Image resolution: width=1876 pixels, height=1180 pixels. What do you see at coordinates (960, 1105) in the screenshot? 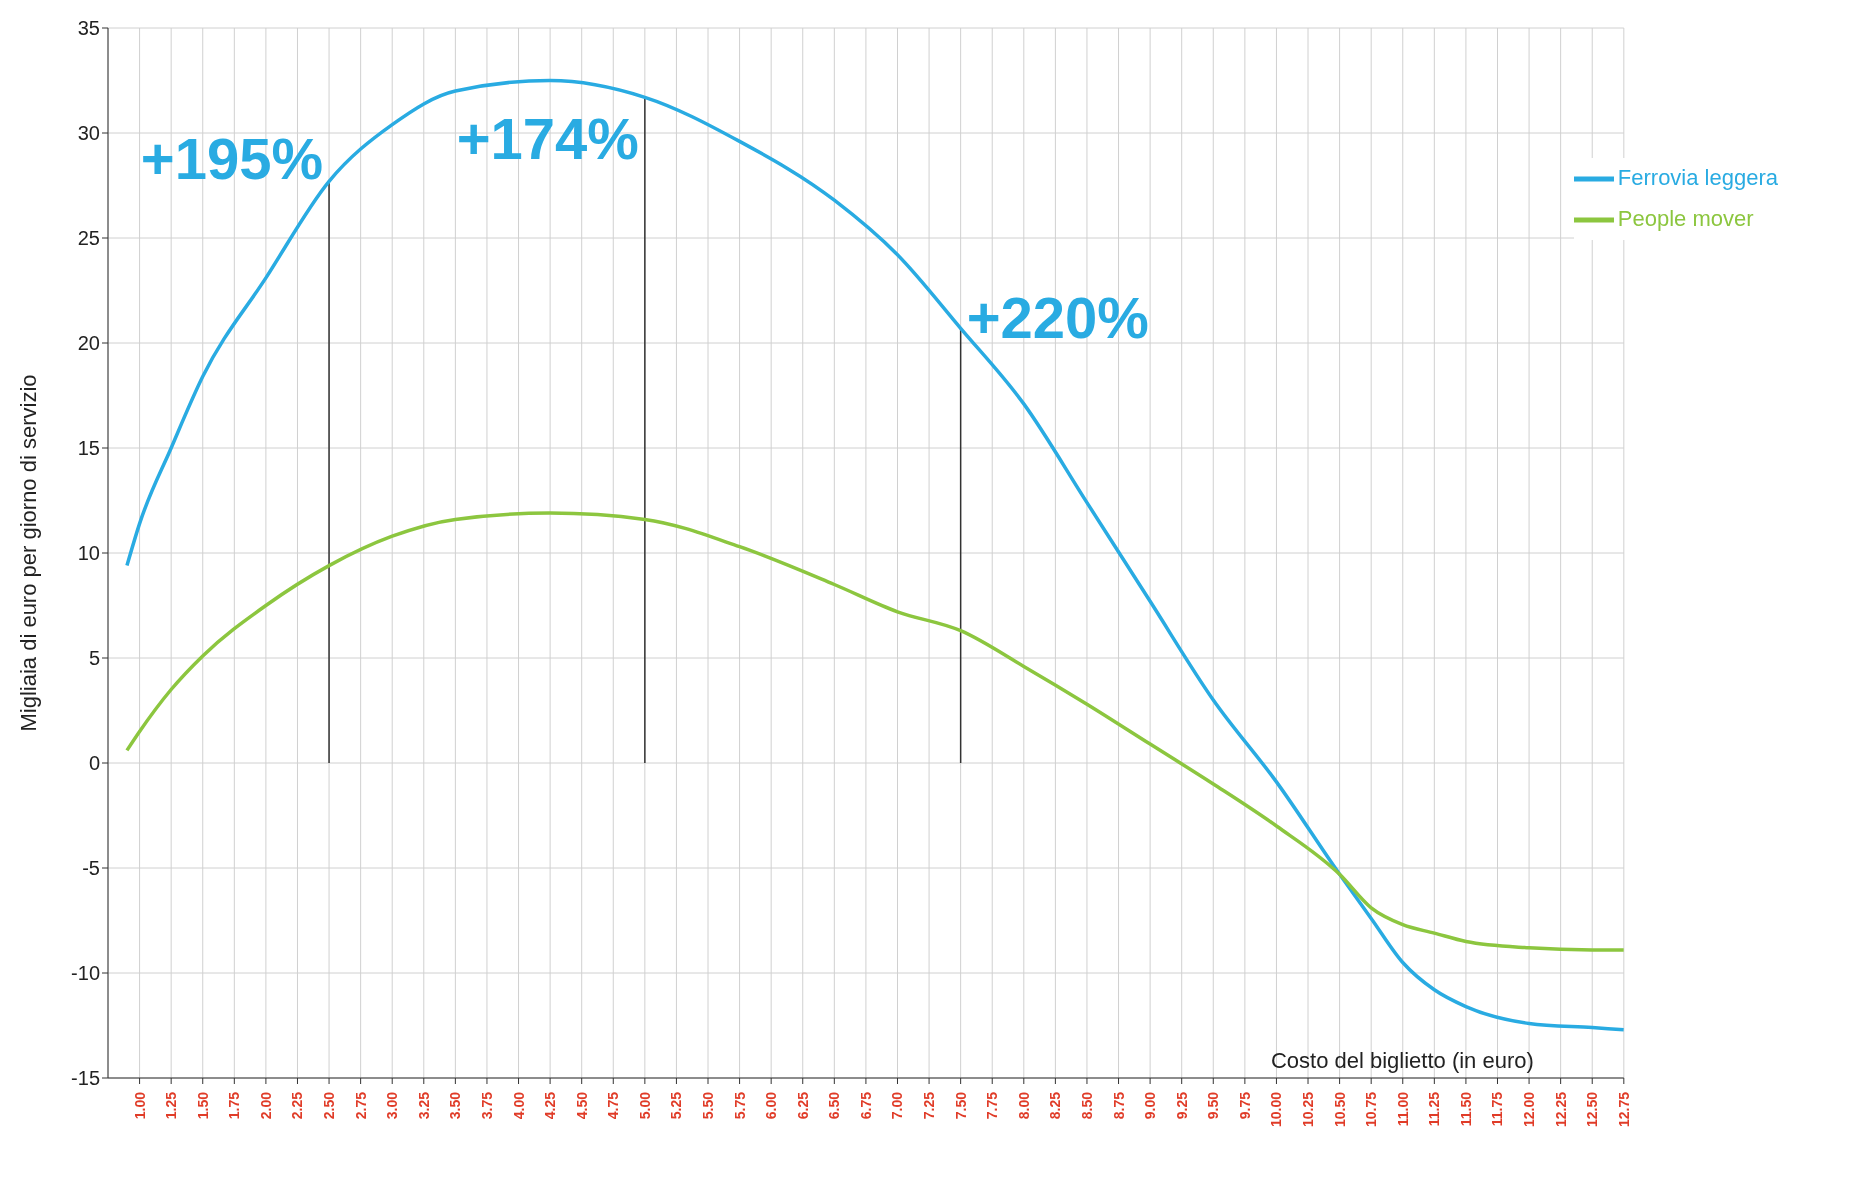
I see `x-tick-label: 7.50` at bounding box center [960, 1105].